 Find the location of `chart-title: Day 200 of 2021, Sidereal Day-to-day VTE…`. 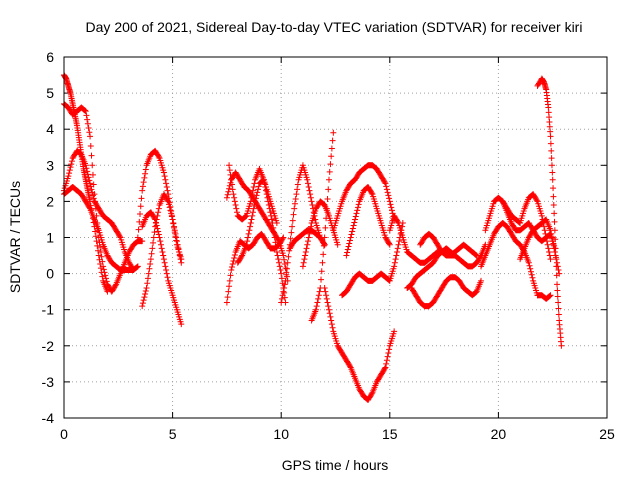

chart-title: Day 200 of 2021, Sidereal Day-to-day VTE… is located at coordinates (334, 27).